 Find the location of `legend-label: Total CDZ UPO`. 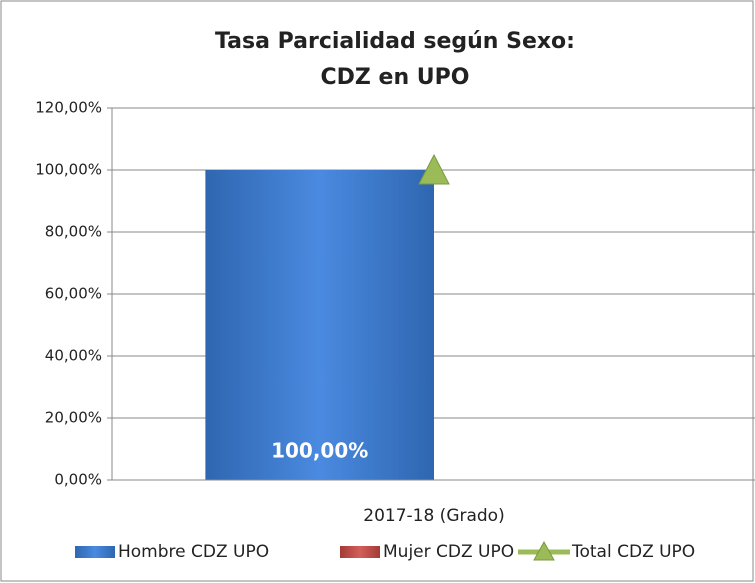

legend-label: Total CDZ UPO is located at coordinates (633, 552).